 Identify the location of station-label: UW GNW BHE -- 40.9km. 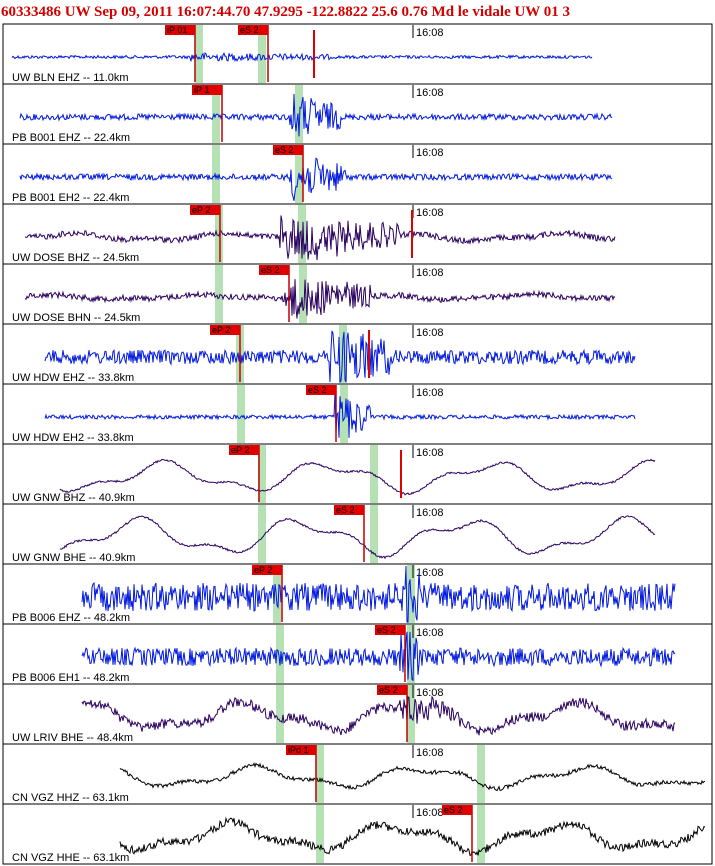
(73, 558).